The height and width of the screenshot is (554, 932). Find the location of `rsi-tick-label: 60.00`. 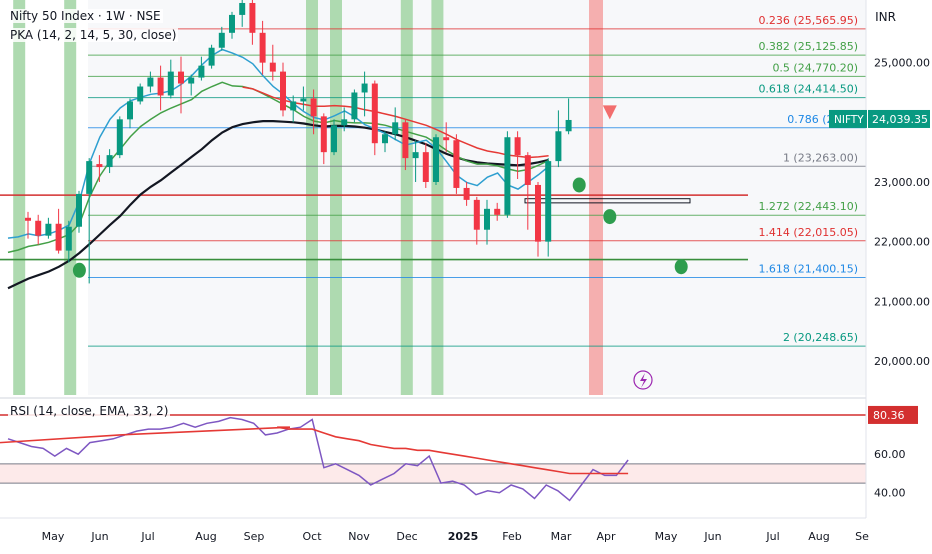

rsi-tick-label: 60.00 is located at coordinates (890, 454).